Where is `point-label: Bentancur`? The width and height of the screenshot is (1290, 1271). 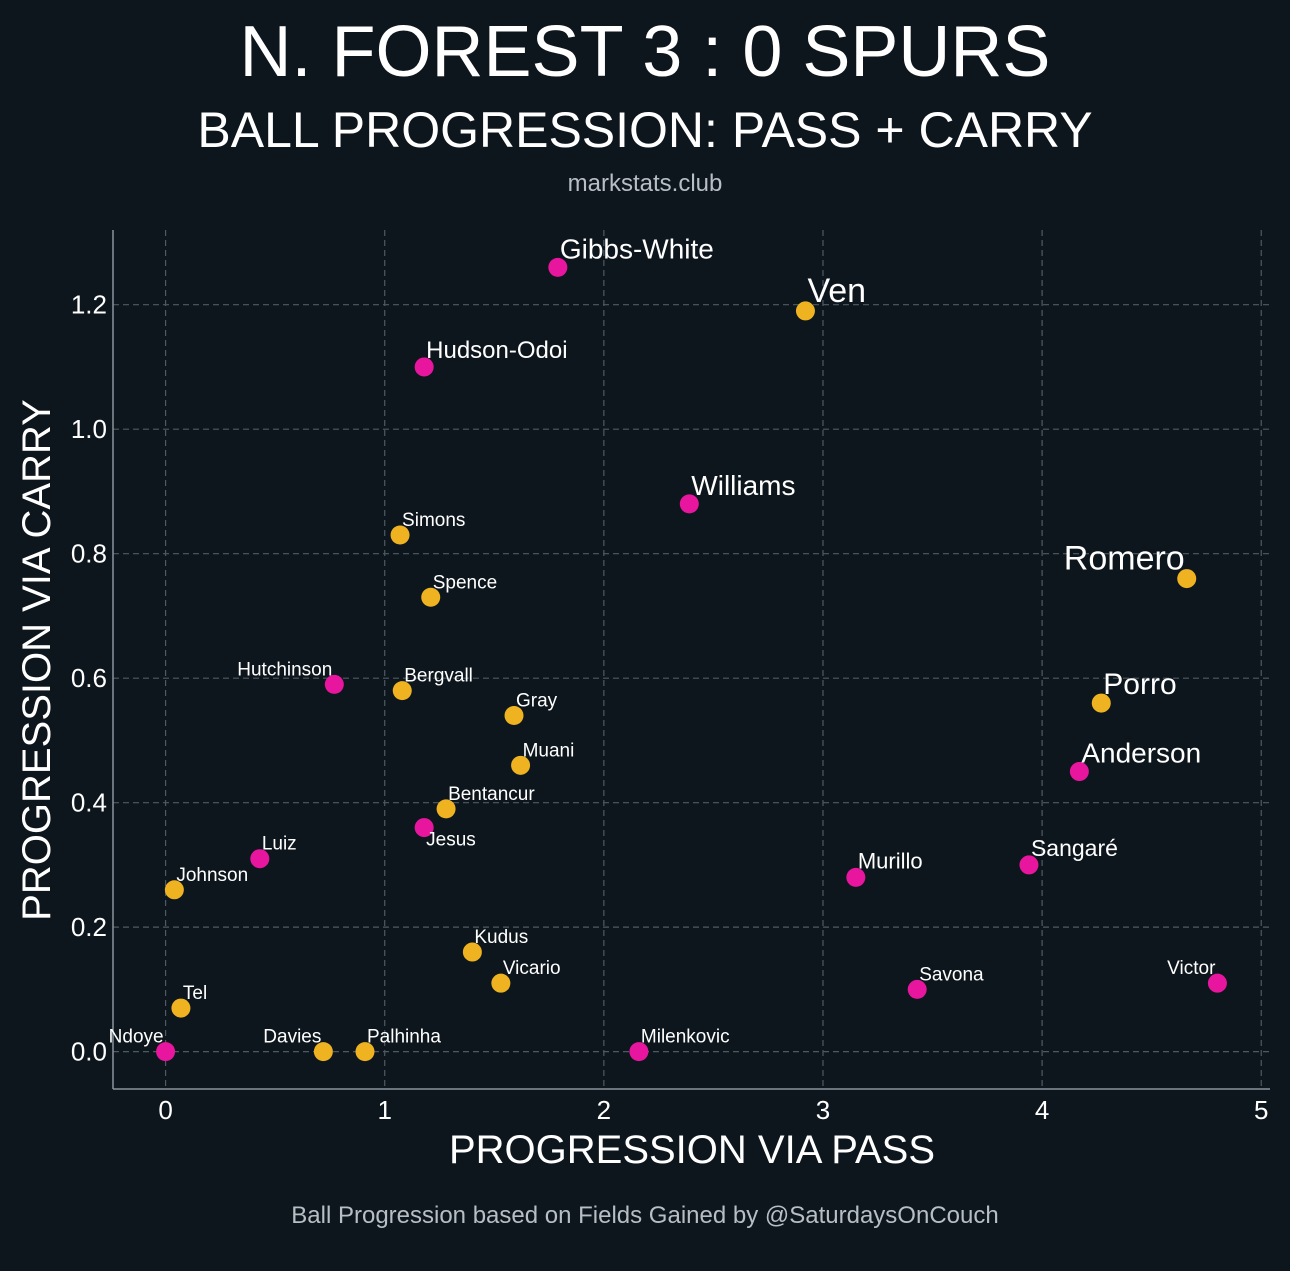 point-label: Bentancur is located at coordinates (491, 794).